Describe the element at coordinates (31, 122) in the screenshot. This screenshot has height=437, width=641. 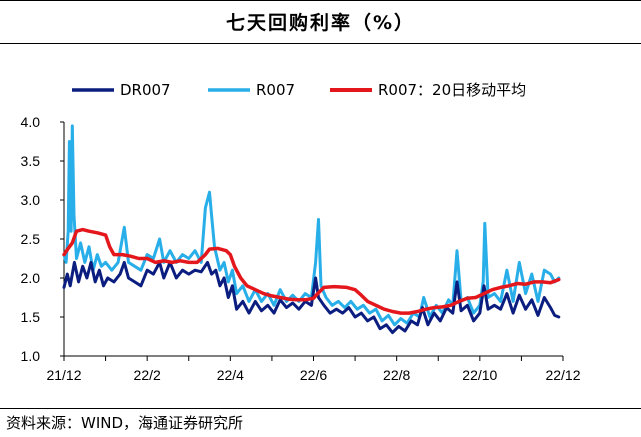
I see `y-tick-label: 4.0` at that location.